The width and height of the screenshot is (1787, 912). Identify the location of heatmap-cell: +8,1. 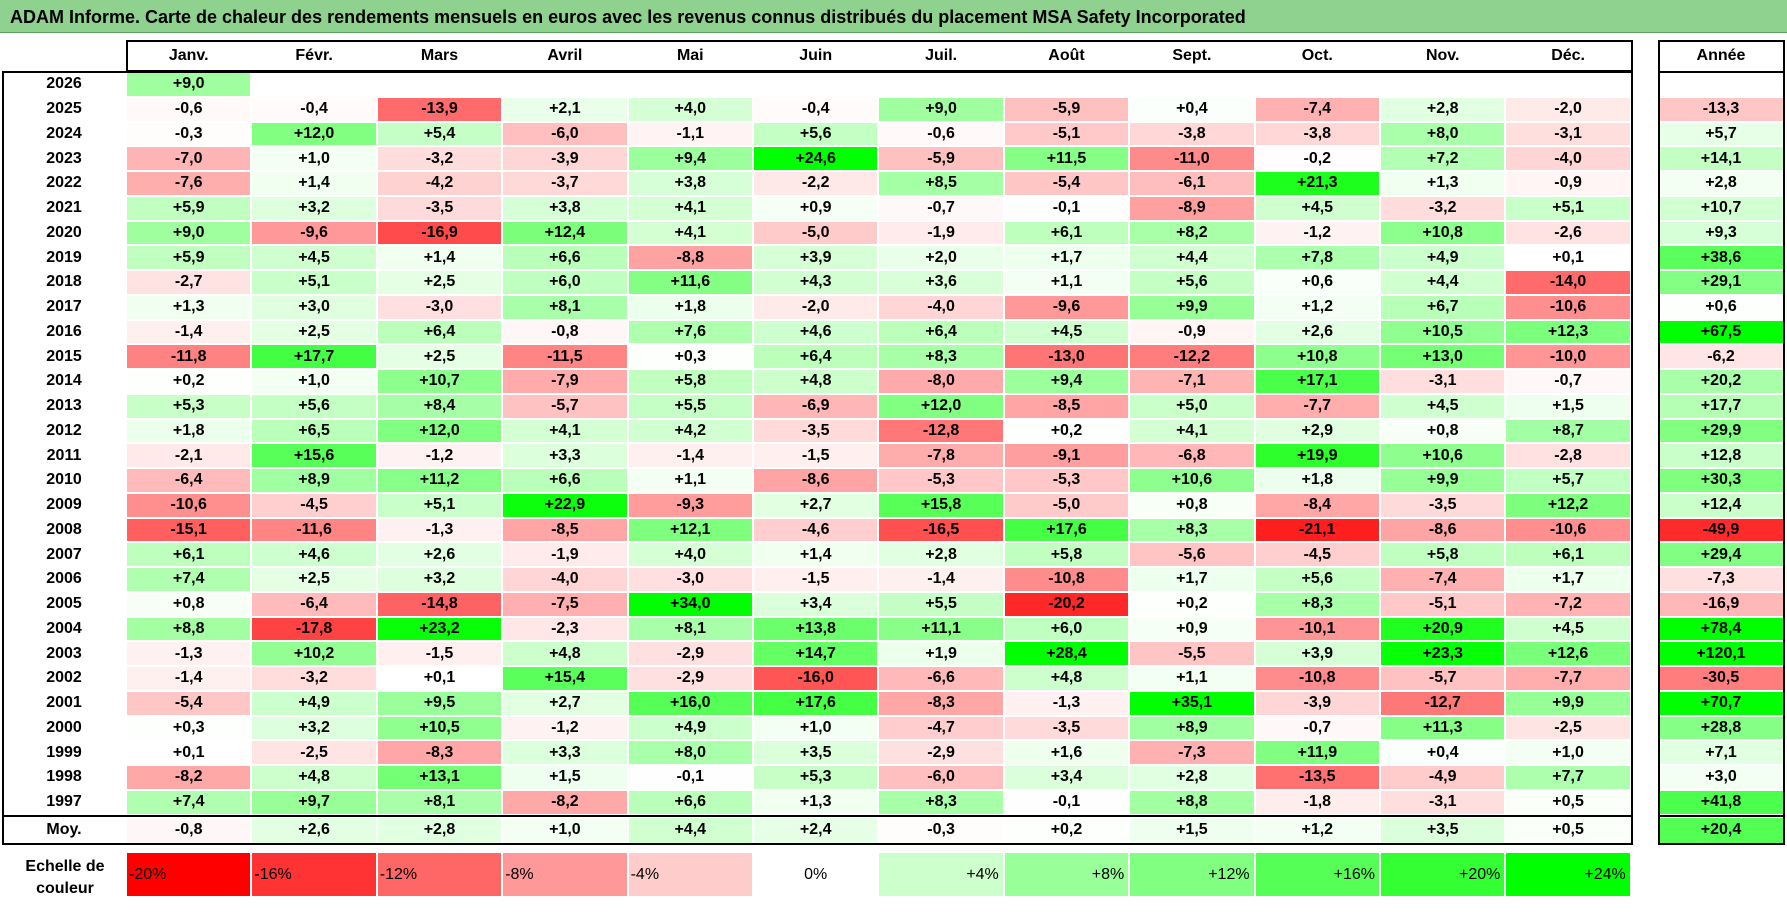
(439, 802).